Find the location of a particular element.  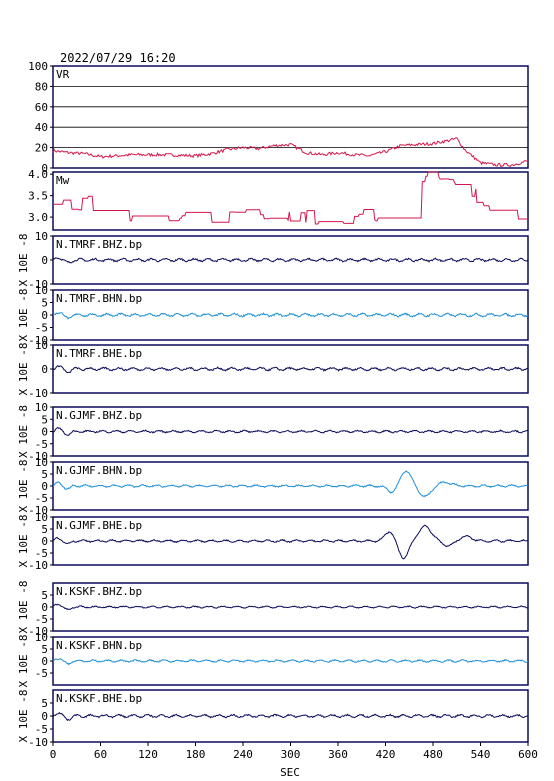

x-axis-label: SEC is located at coordinates (290, 772).